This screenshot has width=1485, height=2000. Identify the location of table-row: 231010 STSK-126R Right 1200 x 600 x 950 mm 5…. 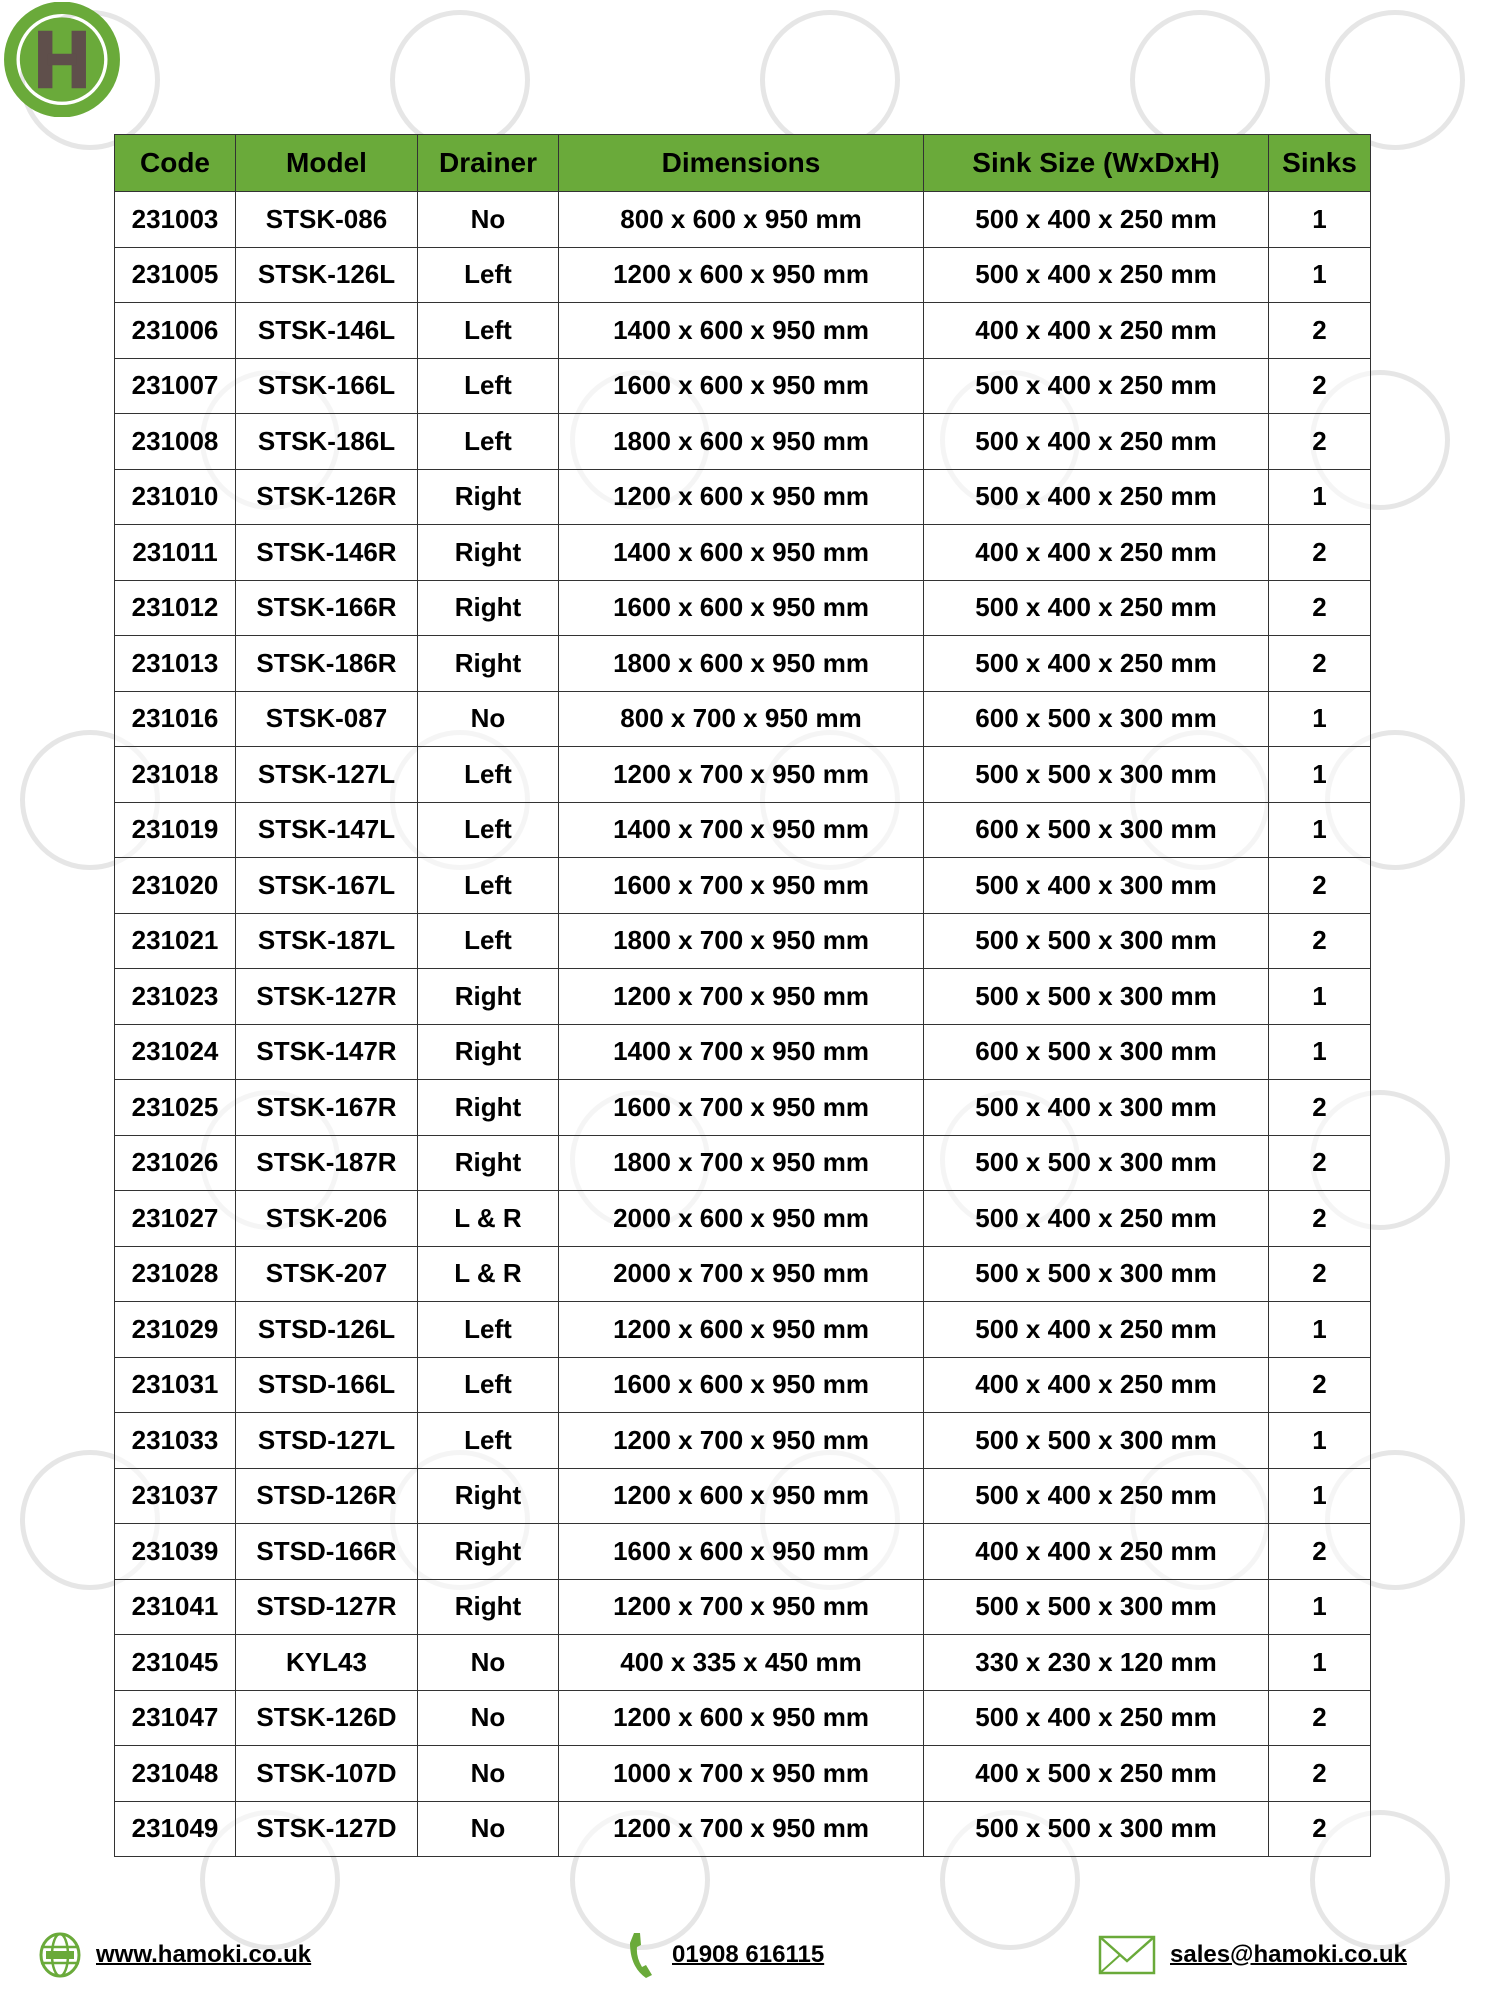
(742, 496).